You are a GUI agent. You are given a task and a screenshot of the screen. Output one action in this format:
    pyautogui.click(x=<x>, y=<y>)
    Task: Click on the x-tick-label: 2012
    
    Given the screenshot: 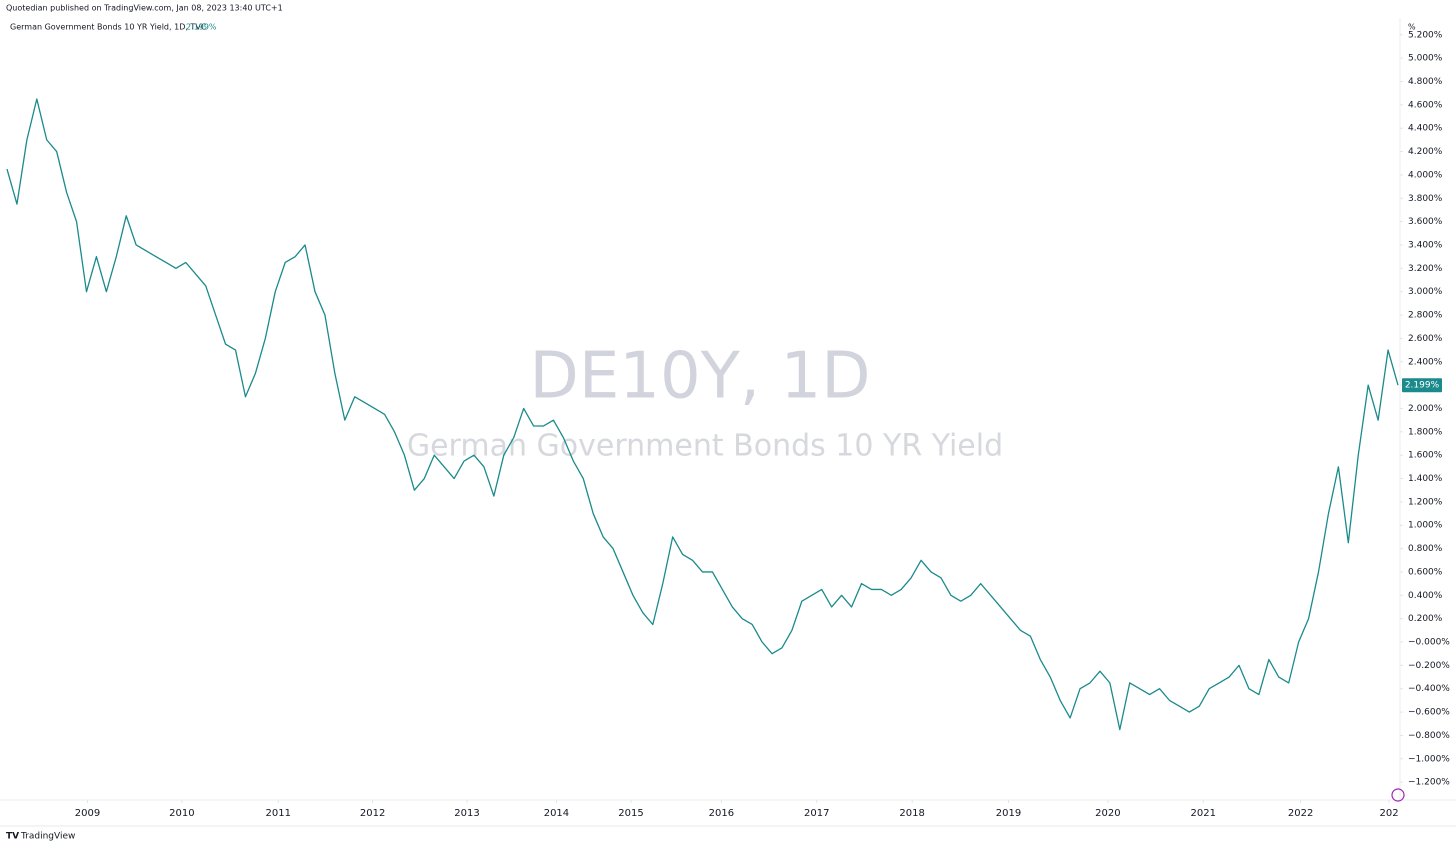 What is the action you would take?
    pyautogui.click(x=372, y=813)
    